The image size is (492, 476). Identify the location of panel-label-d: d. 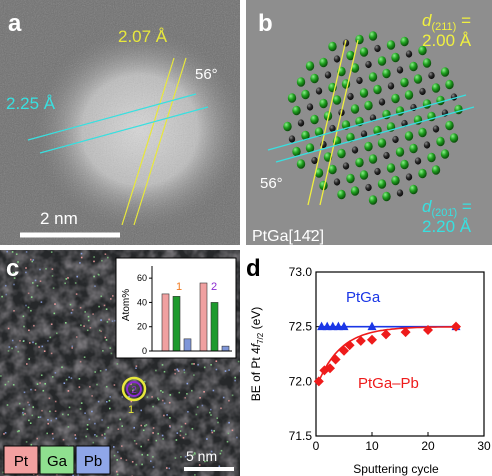
(253, 268).